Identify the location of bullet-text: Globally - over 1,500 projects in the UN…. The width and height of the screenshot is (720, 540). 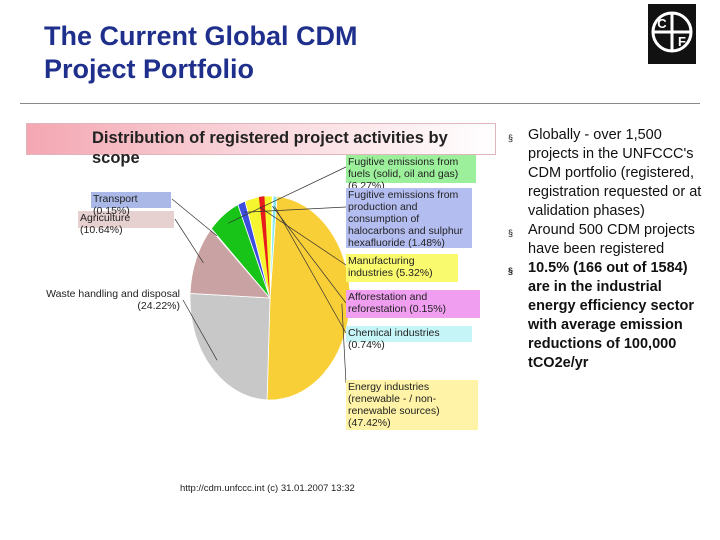
(615, 173).